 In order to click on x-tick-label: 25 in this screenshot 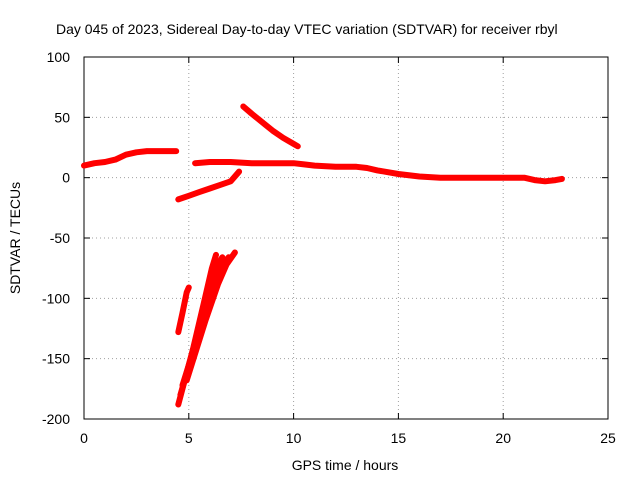, I will do `click(608, 438)`.